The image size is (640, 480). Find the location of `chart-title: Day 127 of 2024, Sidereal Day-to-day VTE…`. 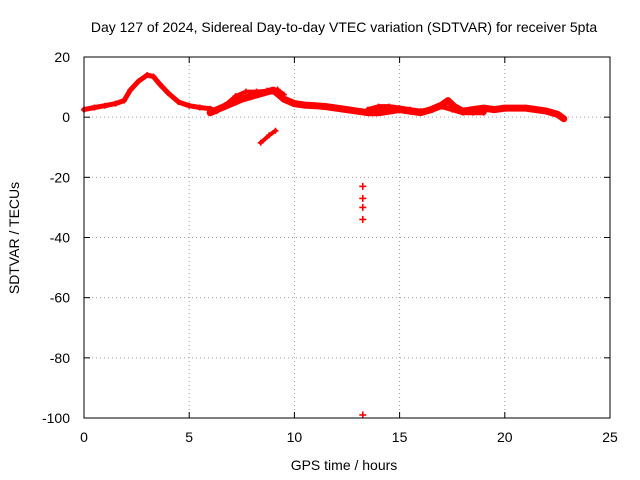

chart-title: Day 127 of 2024, Sidereal Day-to-day VTE… is located at coordinates (344, 27).